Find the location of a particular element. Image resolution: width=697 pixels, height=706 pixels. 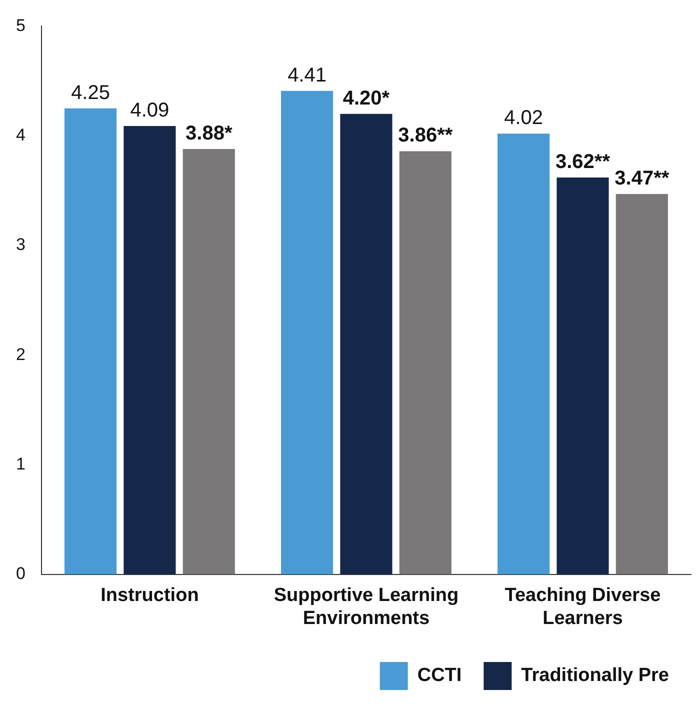

x-tick-label: Instruction is located at coordinates (149, 595).